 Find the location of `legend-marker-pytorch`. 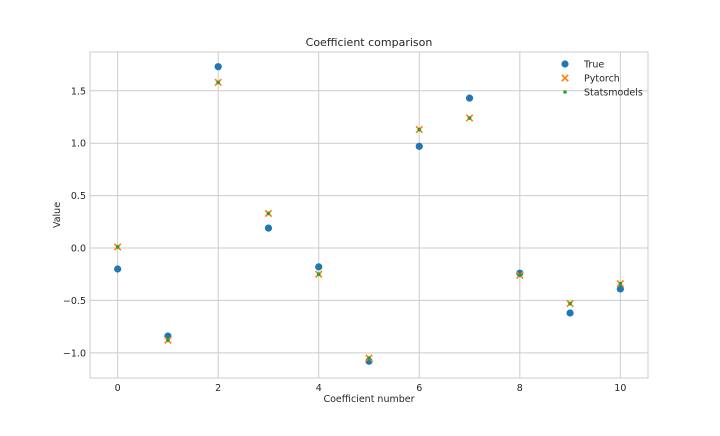

legend-marker-pytorch is located at coordinates (565, 78).